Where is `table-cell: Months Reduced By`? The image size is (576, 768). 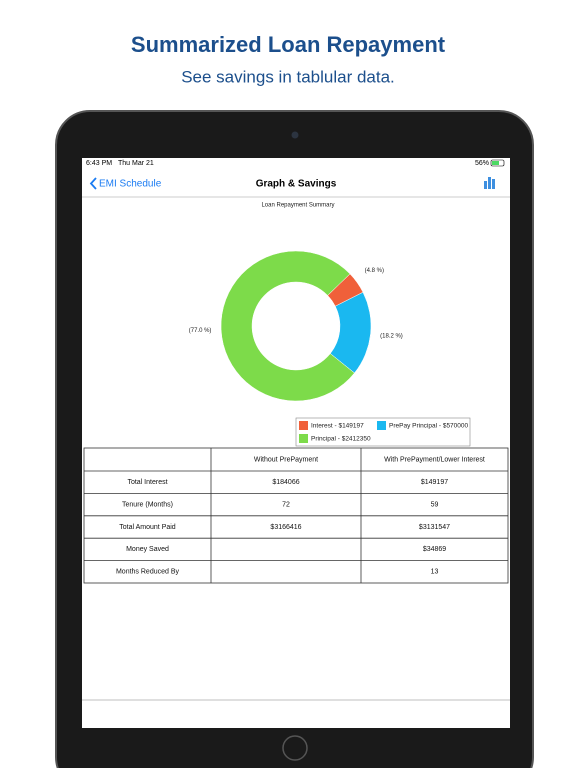 table-cell: Months Reduced By is located at coordinates (148, 572).